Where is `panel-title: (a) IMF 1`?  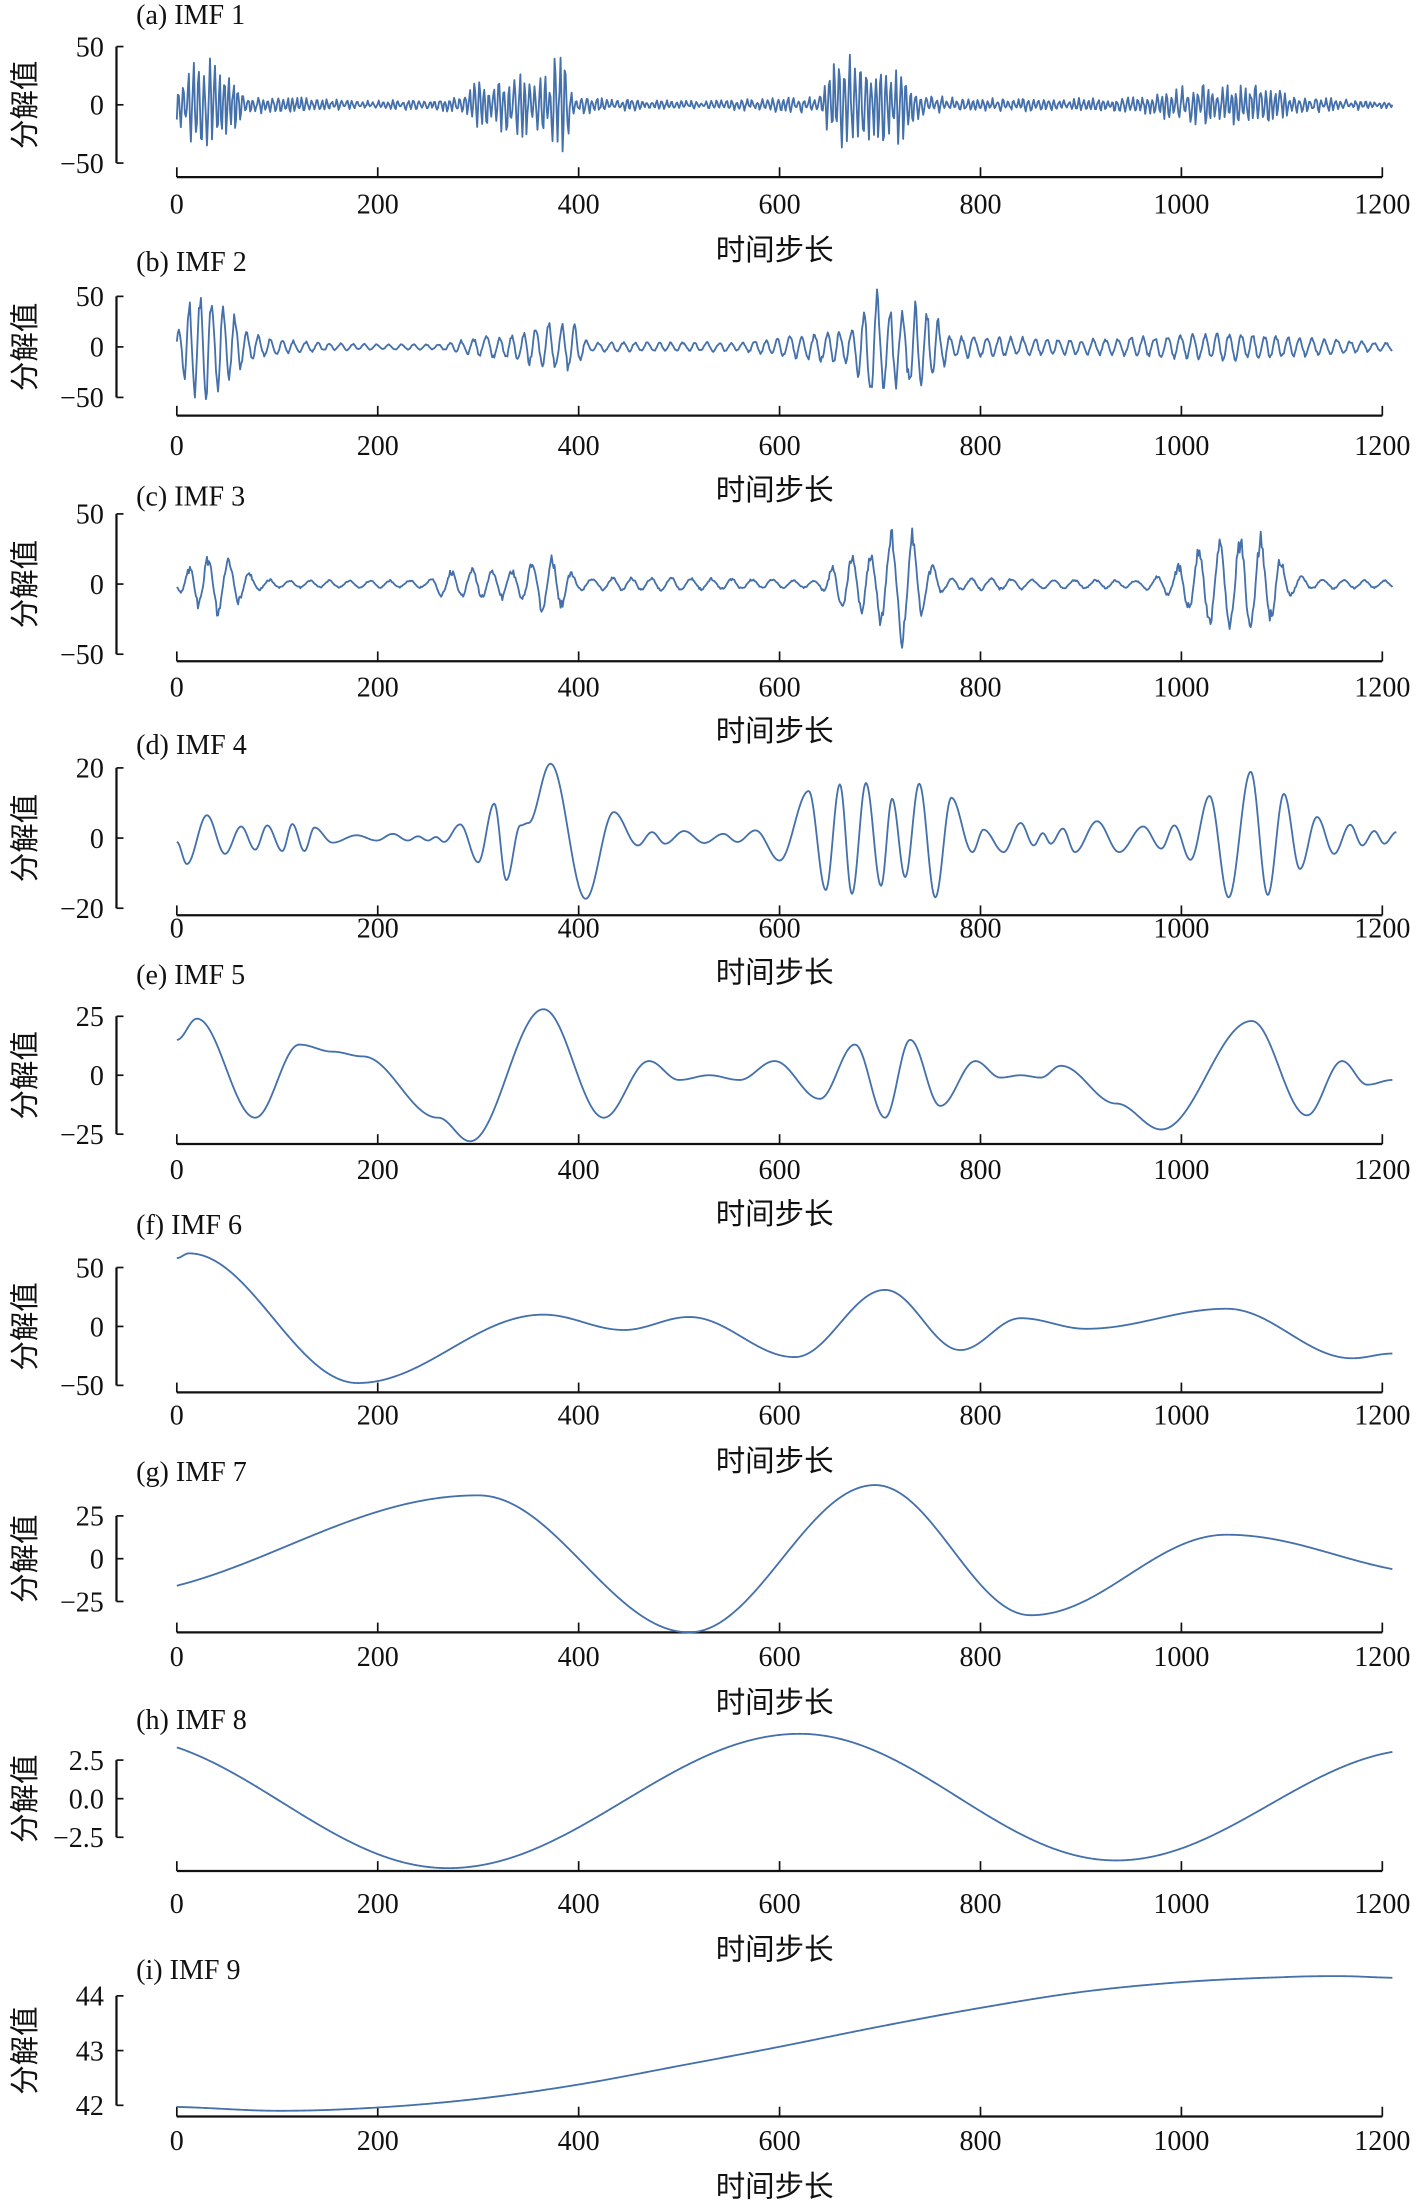
panel-title: (a) IMF 1 is located at coordinates (190, 15).